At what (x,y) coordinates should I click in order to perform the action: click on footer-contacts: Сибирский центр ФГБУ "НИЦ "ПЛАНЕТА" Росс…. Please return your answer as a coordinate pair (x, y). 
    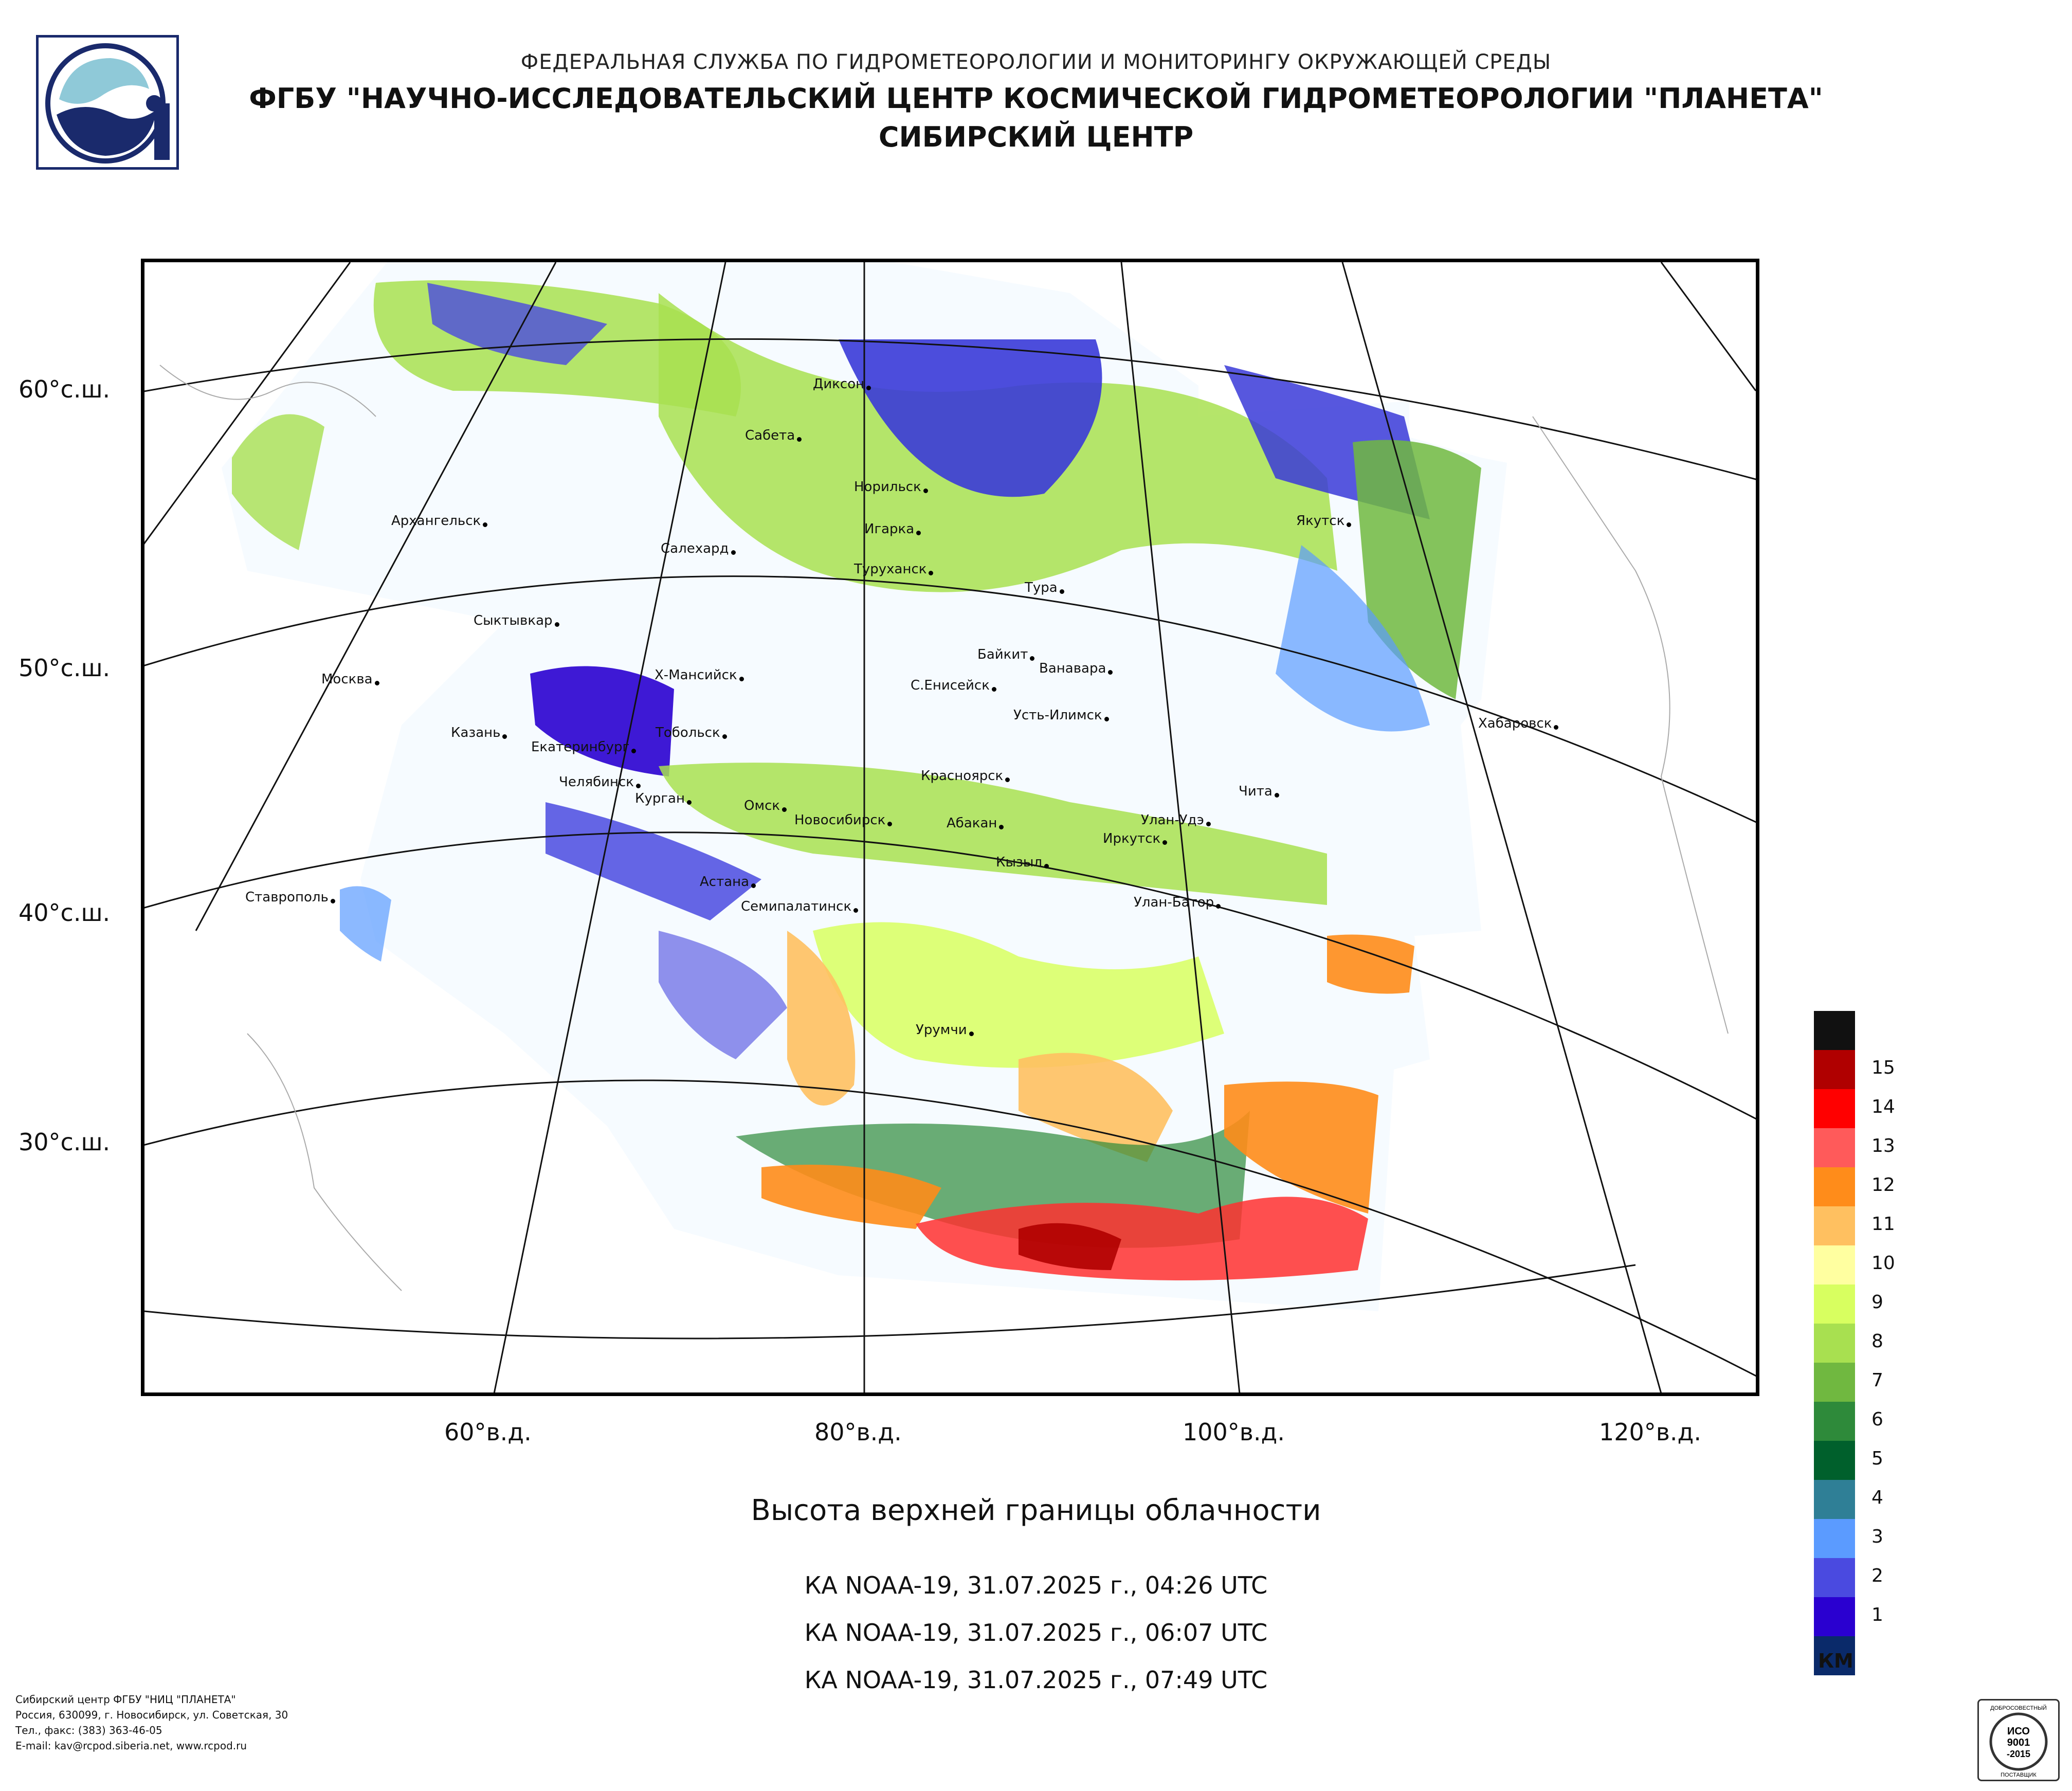
    Looking at the image, I should click on (151, 1722).